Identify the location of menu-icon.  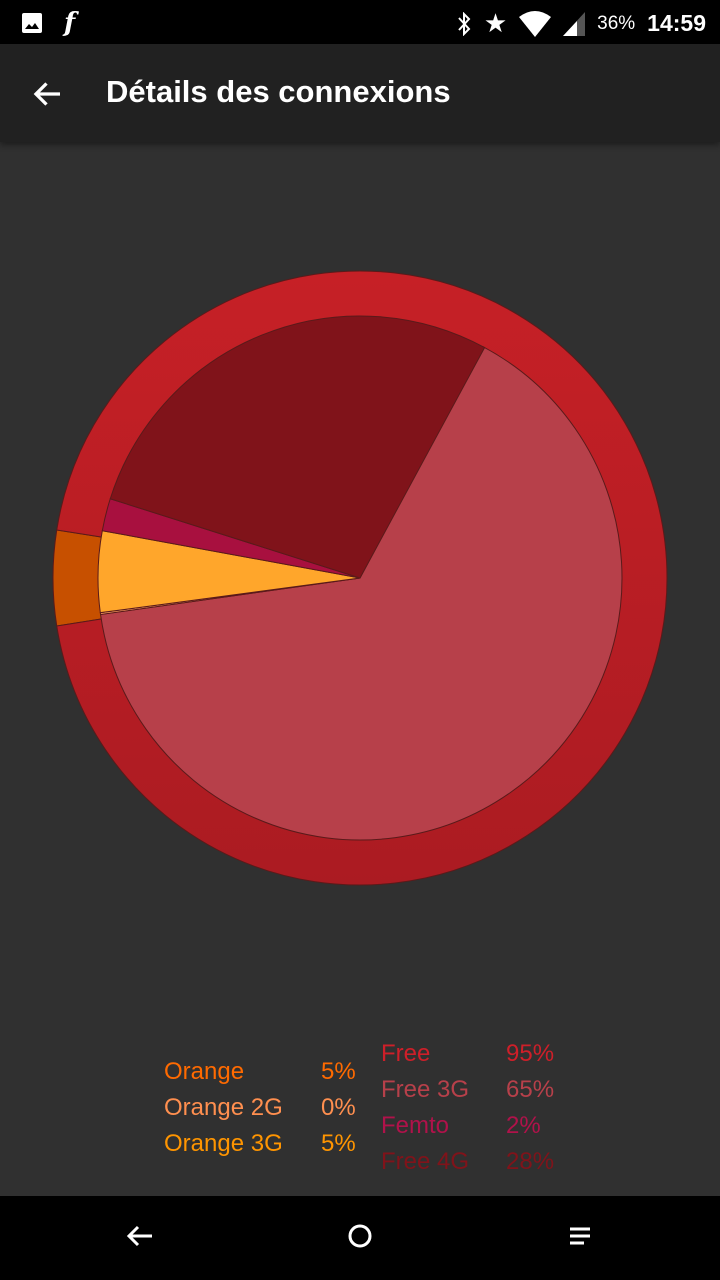
(581, 1238).